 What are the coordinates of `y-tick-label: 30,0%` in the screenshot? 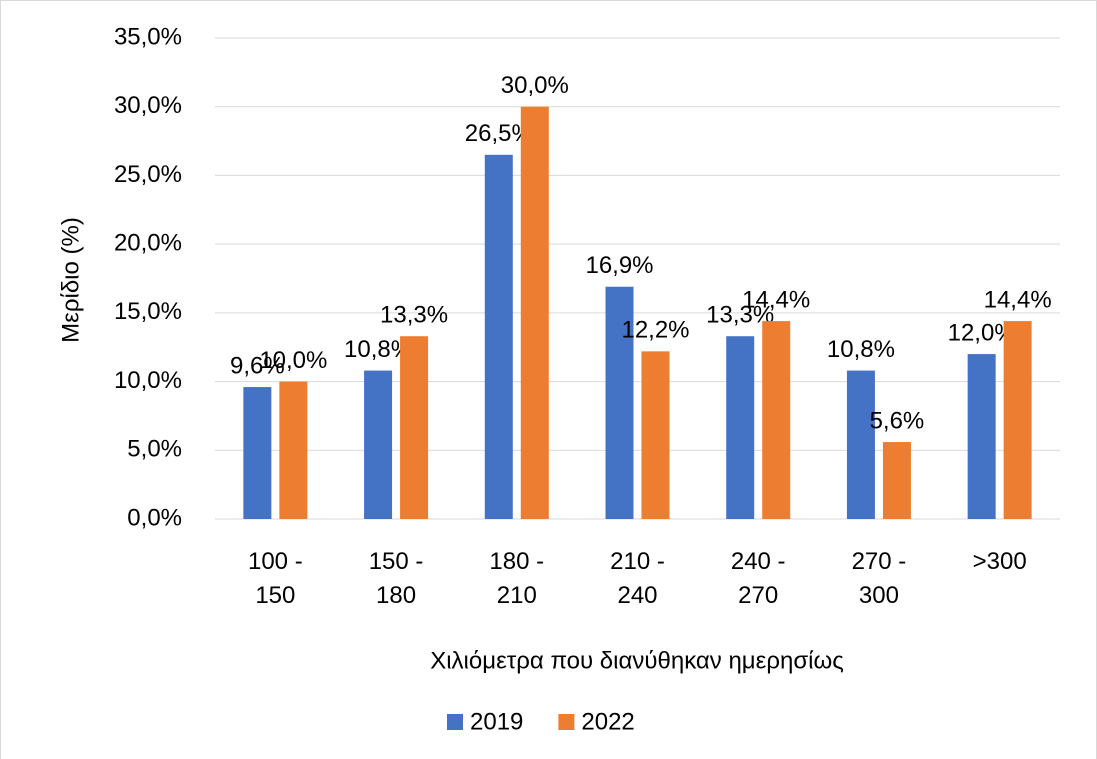 It's located at (148, 105).